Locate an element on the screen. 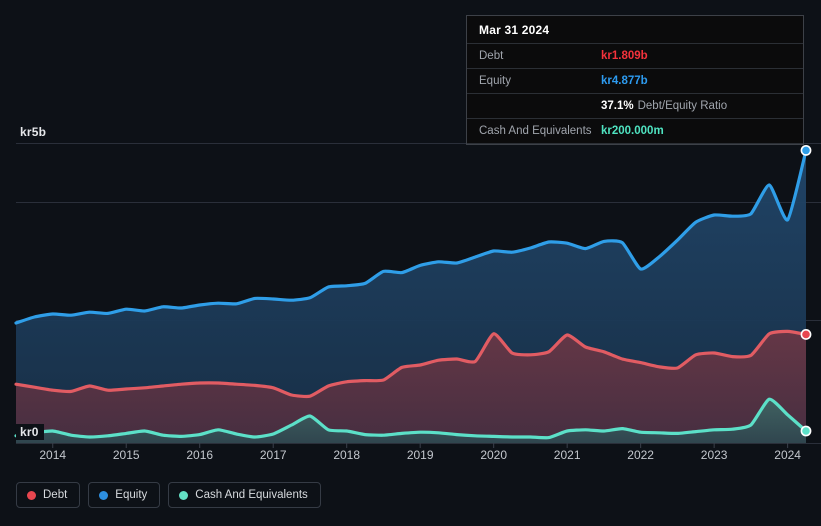 The height and width of the screenshot is (526, 821). x-axis-tick-2023: 2023 is located at coordinates (714, 455).